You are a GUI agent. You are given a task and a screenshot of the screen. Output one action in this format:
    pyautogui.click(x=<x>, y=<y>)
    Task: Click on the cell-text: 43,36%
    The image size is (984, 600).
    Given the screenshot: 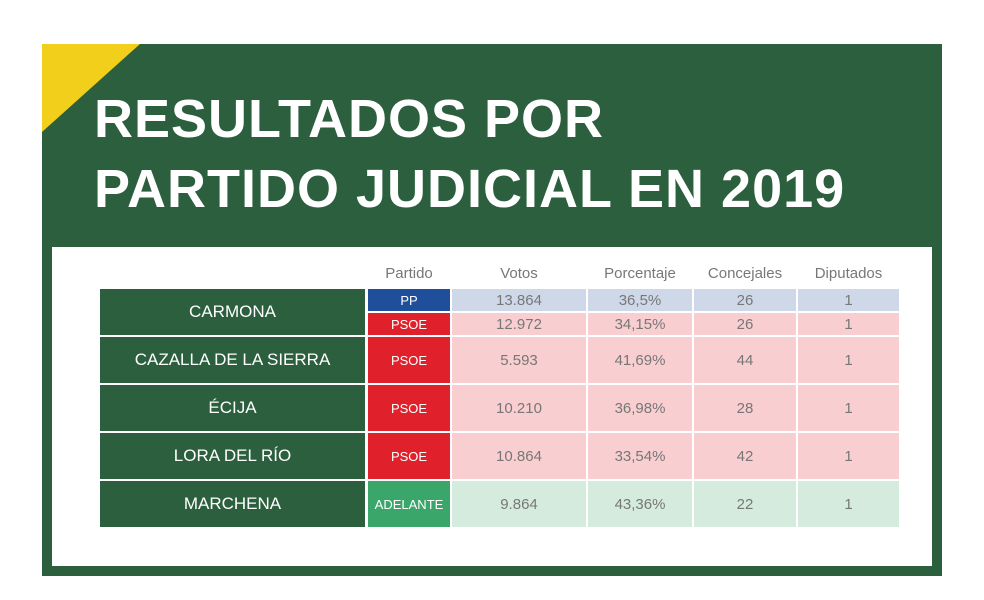 What is the action you would take?
    pyautogui.click(x=640, y=504)
    